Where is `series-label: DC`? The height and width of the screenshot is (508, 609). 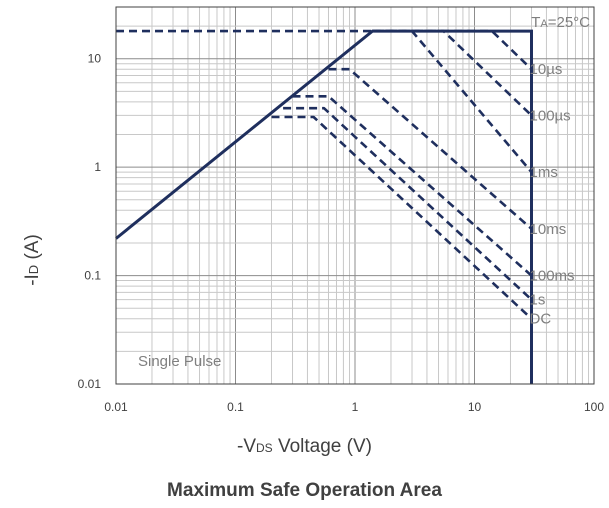 series-label: DC is located at coordinates (541, 319).